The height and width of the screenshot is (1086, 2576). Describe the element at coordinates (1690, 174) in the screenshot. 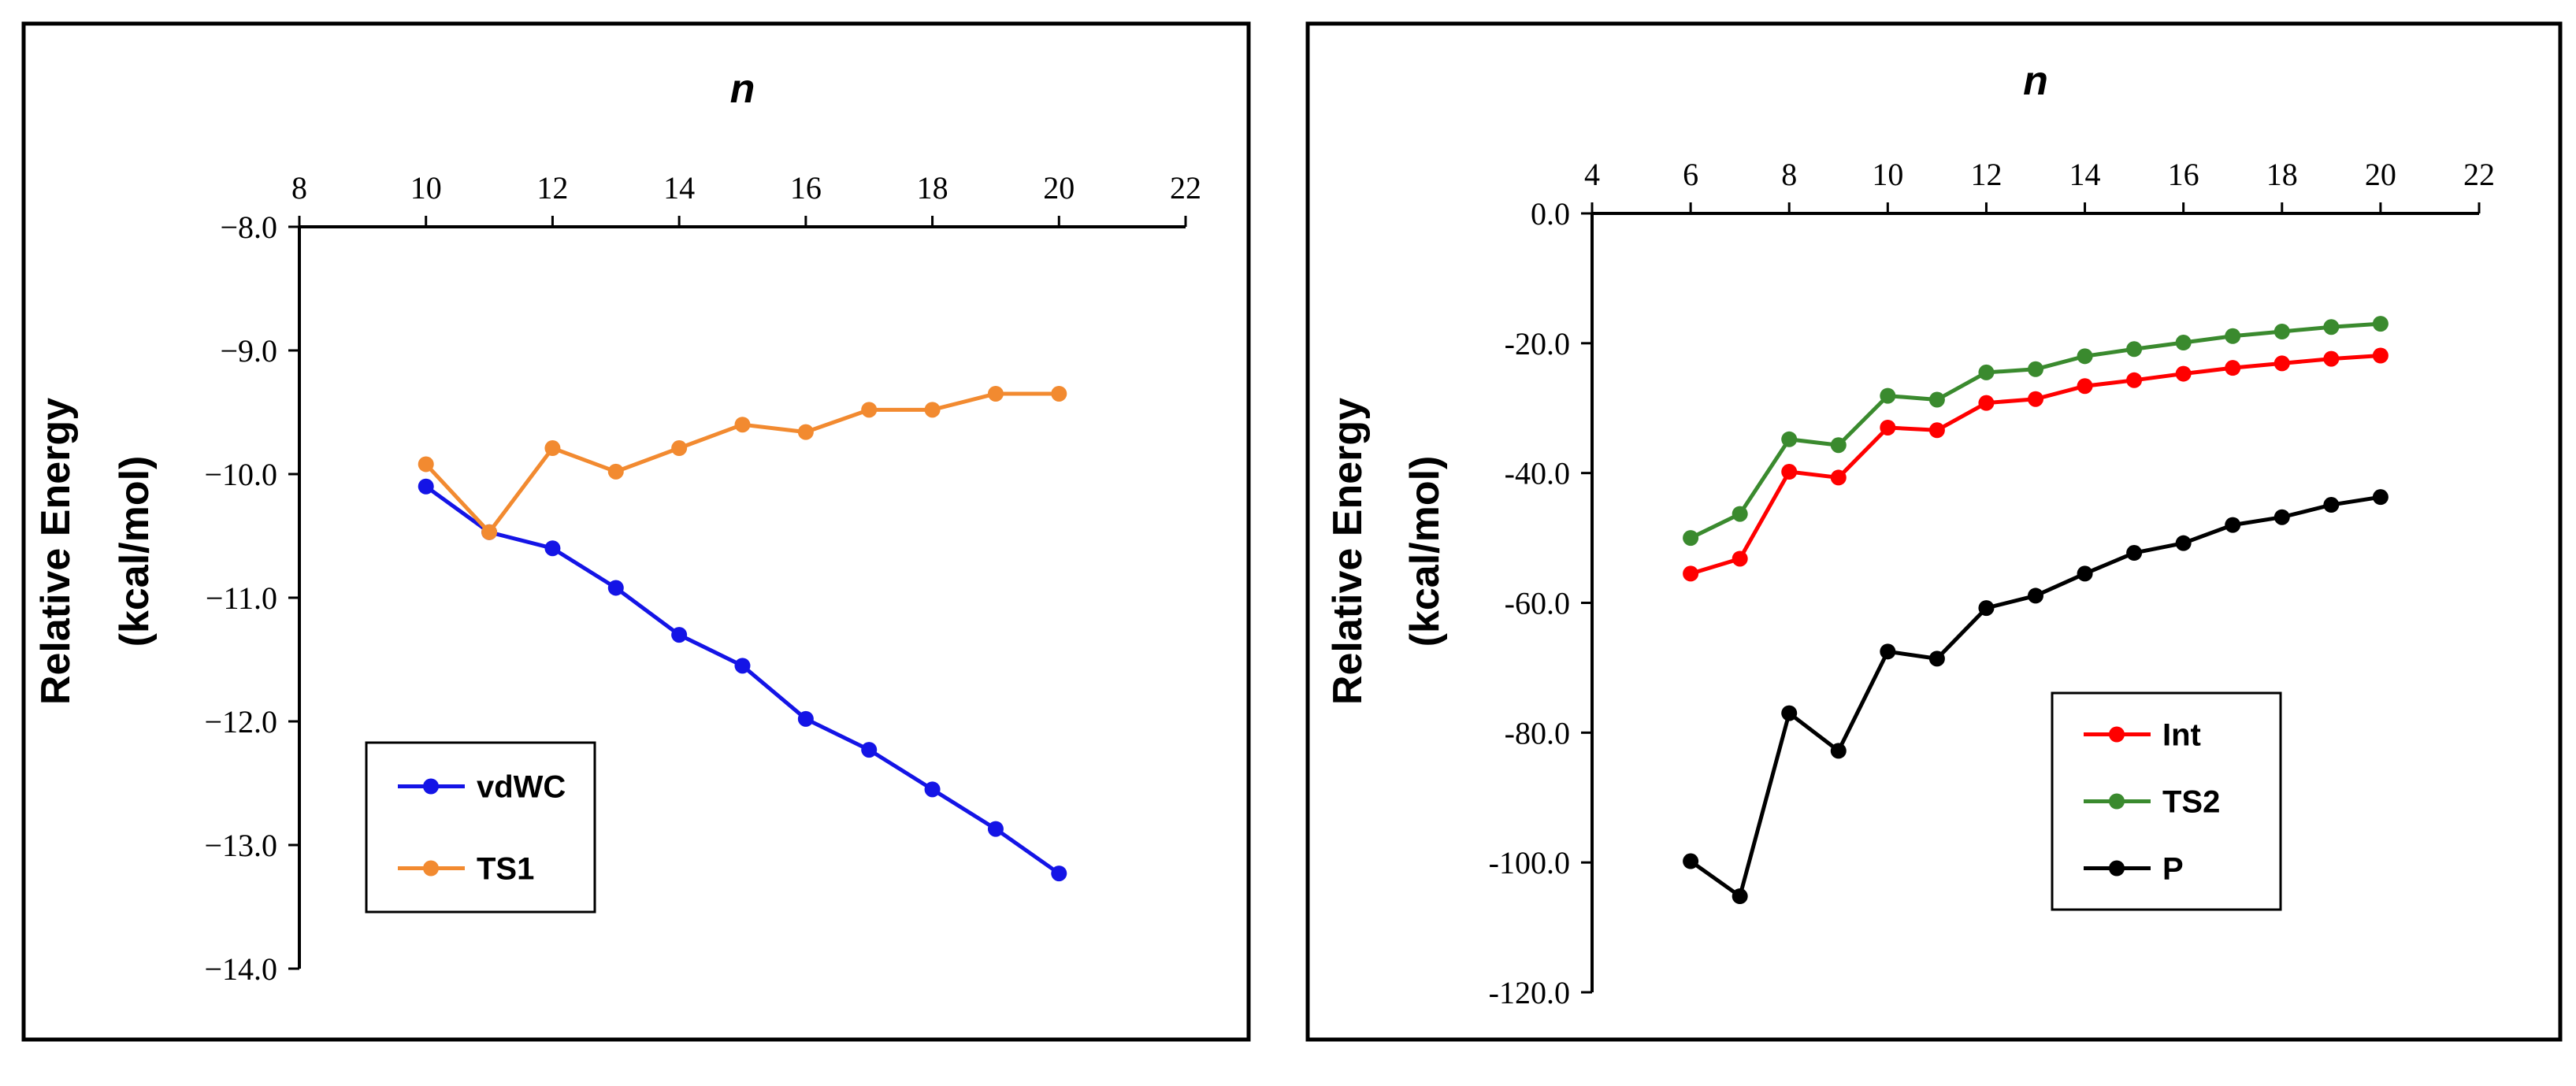

I see `x-tick-label: 6` at that location.